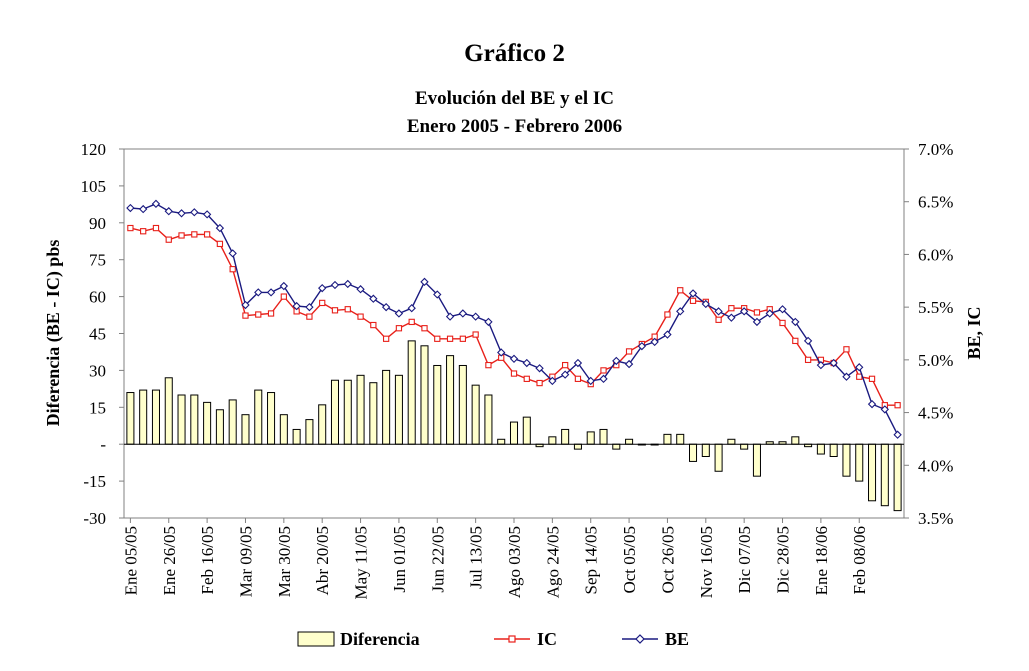 The height and width of the screenshot is (671, 1029). I want to click on chart-title: Gráfico 2, so click(514, 53).